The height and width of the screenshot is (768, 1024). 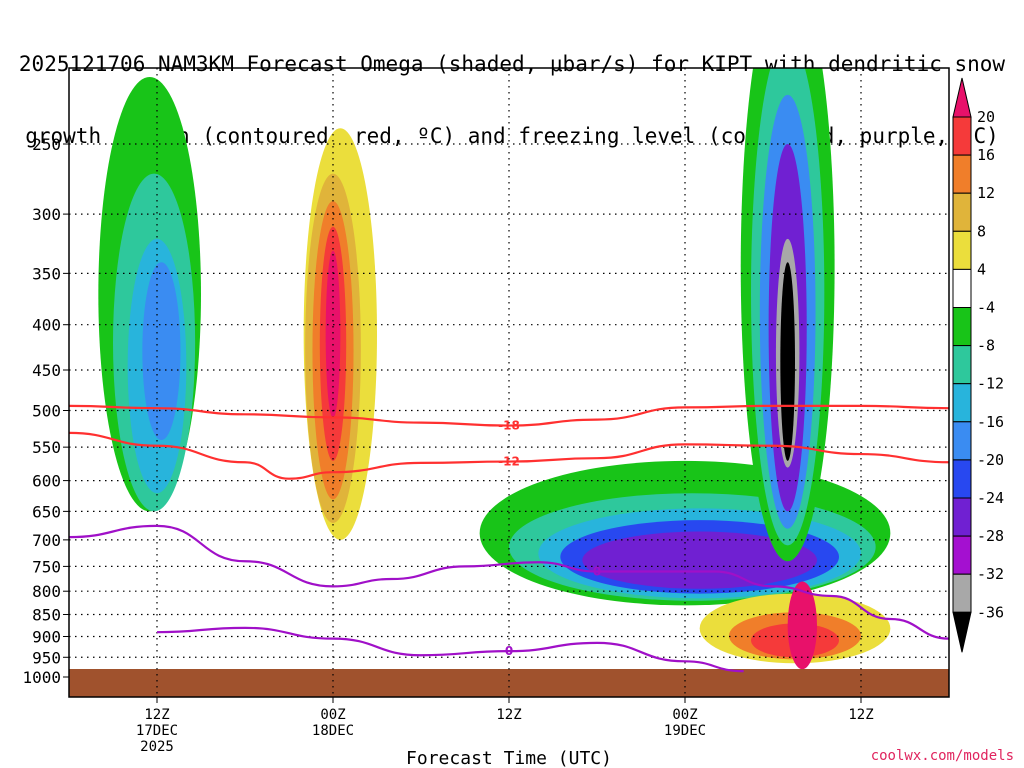 What do you see at coordinates (46, 214) in the screenshot?
I see `y-tick-label: 300` at bounding box center [46, 214].